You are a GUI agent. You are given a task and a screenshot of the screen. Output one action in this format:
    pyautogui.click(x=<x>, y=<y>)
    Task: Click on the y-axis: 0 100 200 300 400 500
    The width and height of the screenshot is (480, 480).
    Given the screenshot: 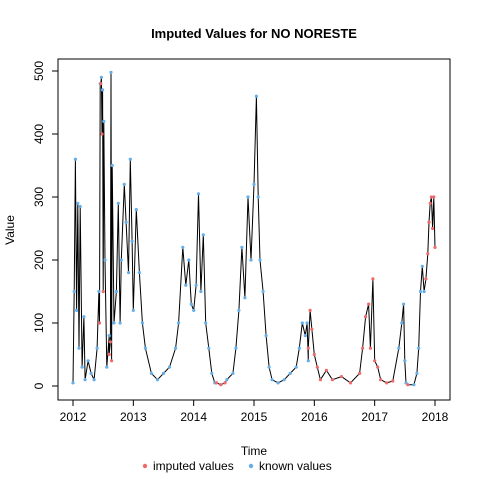 What is the action you would take?
    pyautogui.click(x=45, y=225)
    